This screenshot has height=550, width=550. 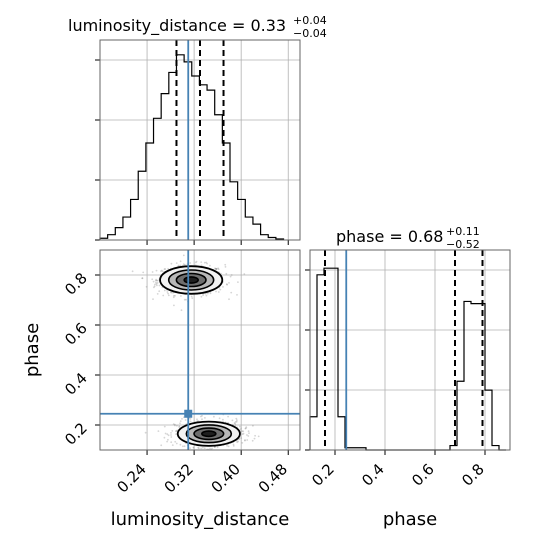 I want to click on phase-xtick-label-3: 0.8, so click(x=473, y=475).